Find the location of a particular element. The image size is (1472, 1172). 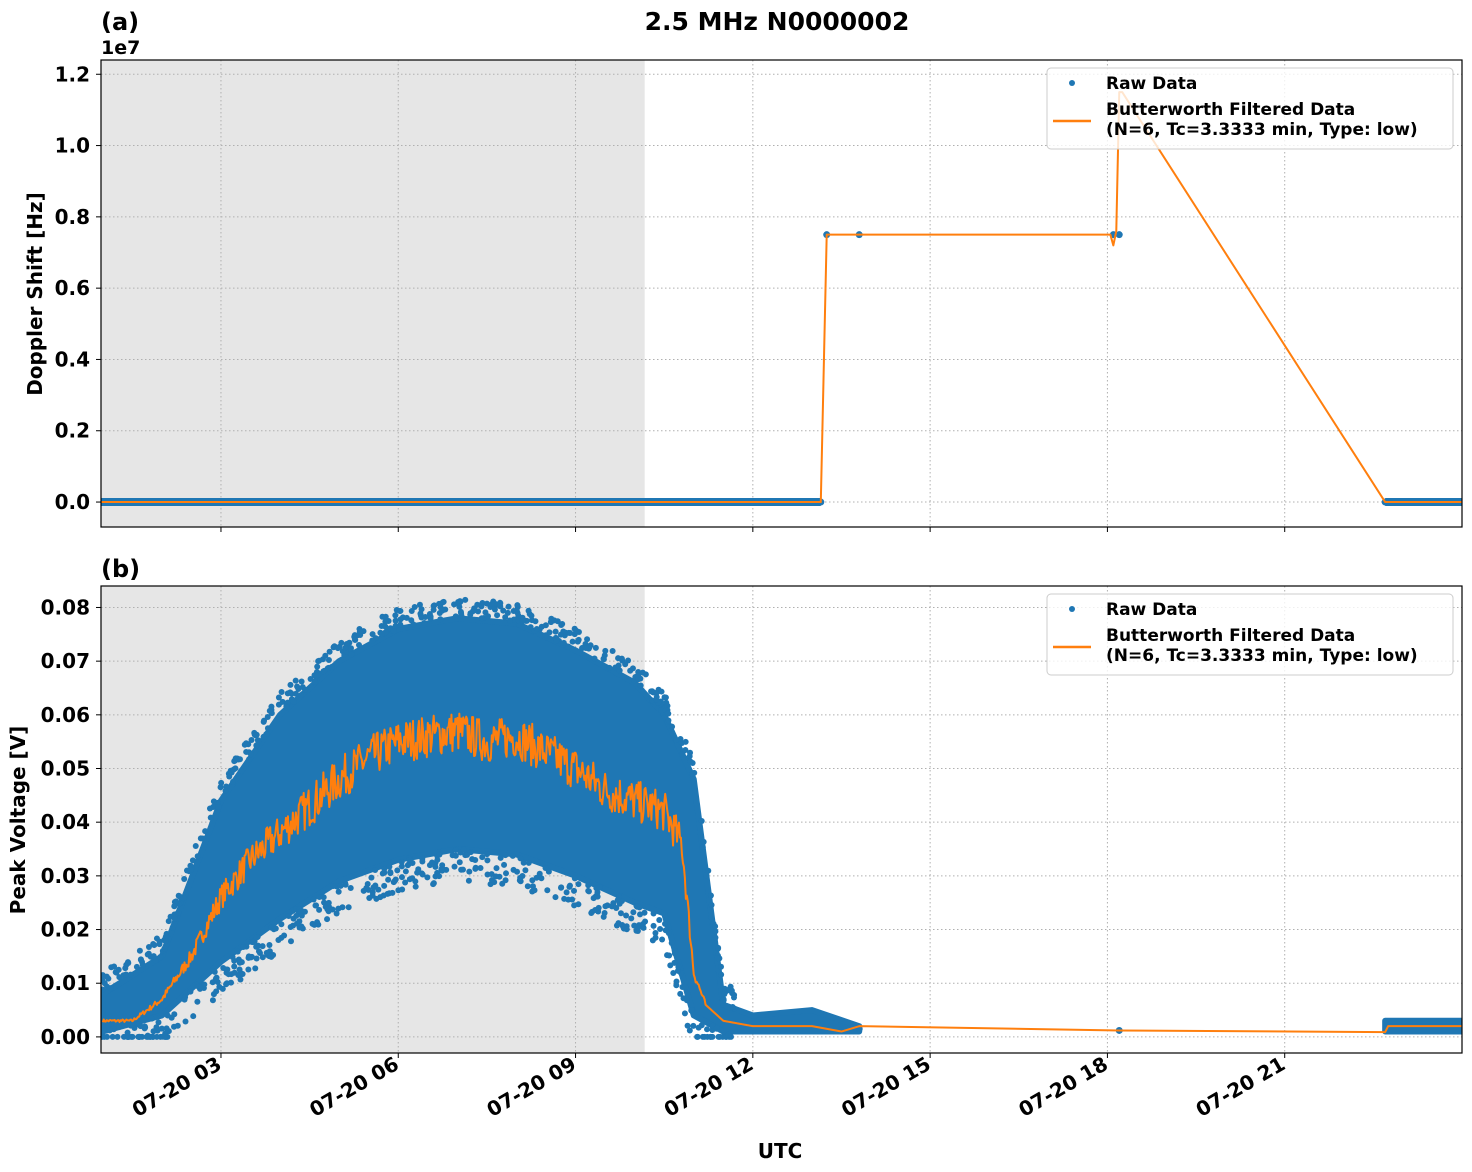

y-tick-label: 0.8 is located at coordinates (72, 217).